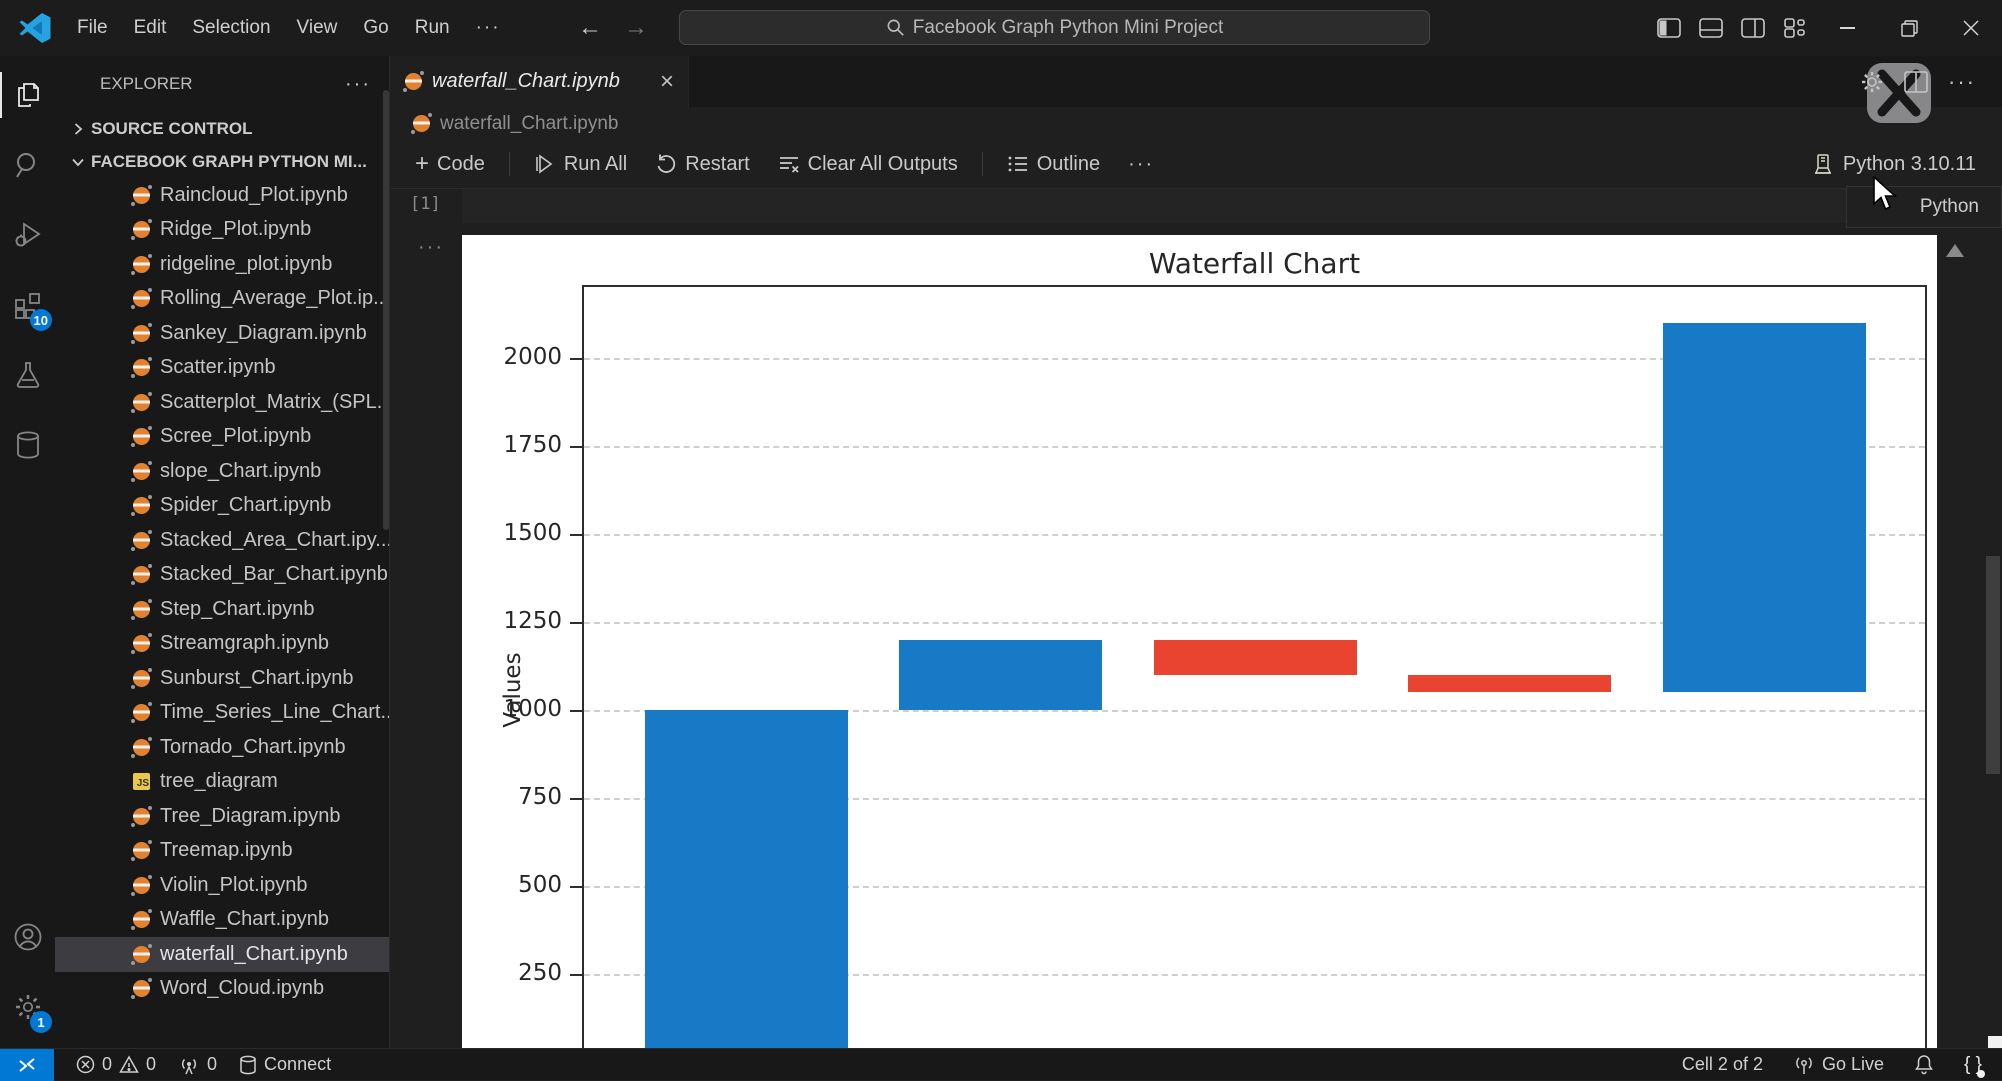 This screenshot has height=1081, width=2002. Describe the element at coordinates (1916, 81) in the screenshot. I see `split-editor-icon` at that location.